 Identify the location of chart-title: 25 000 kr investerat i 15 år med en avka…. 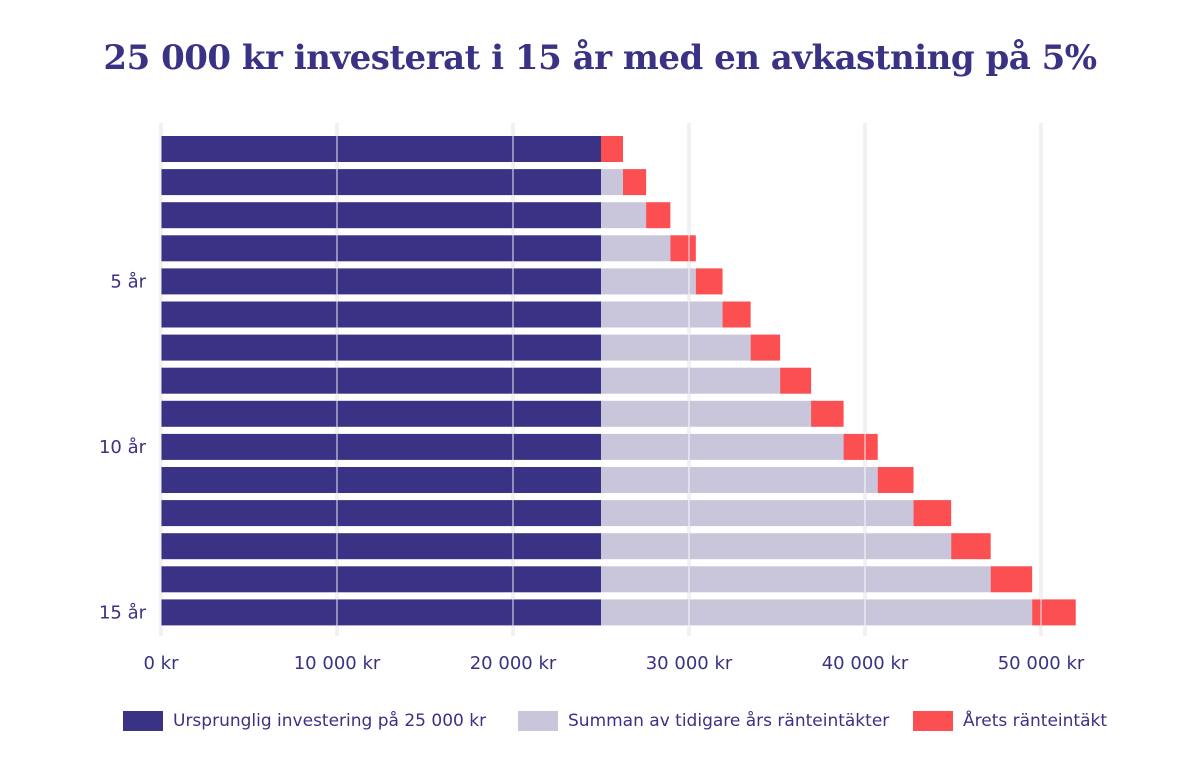
(600, 58).